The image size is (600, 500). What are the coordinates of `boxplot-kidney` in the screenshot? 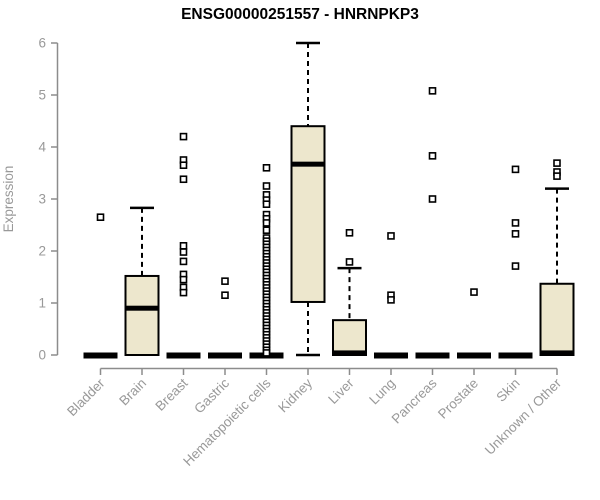 It's located at (308, 199).